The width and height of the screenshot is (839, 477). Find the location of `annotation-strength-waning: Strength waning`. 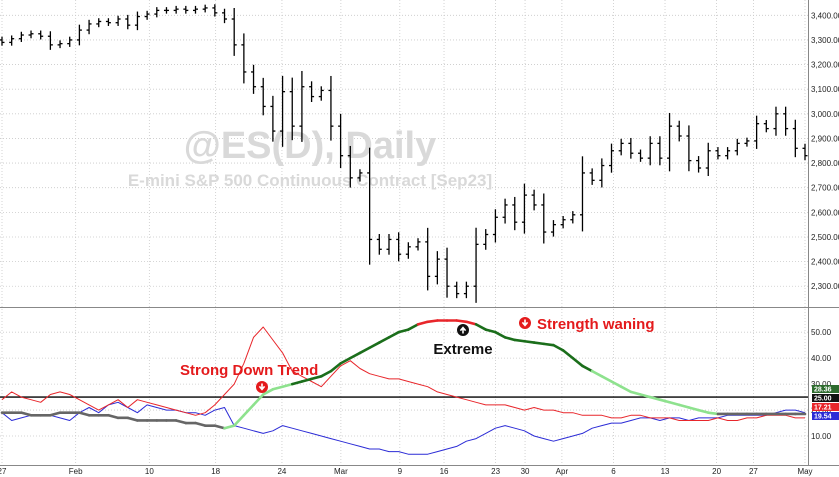

annotation-strength-waning: Strength waning is located at coordinates (596, 324).